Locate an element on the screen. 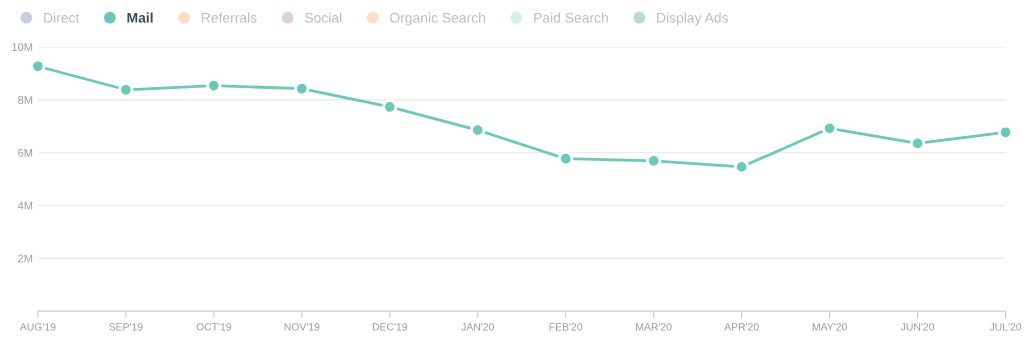  x-tick-label: OCT'19 is located at coordinates (214, 327).